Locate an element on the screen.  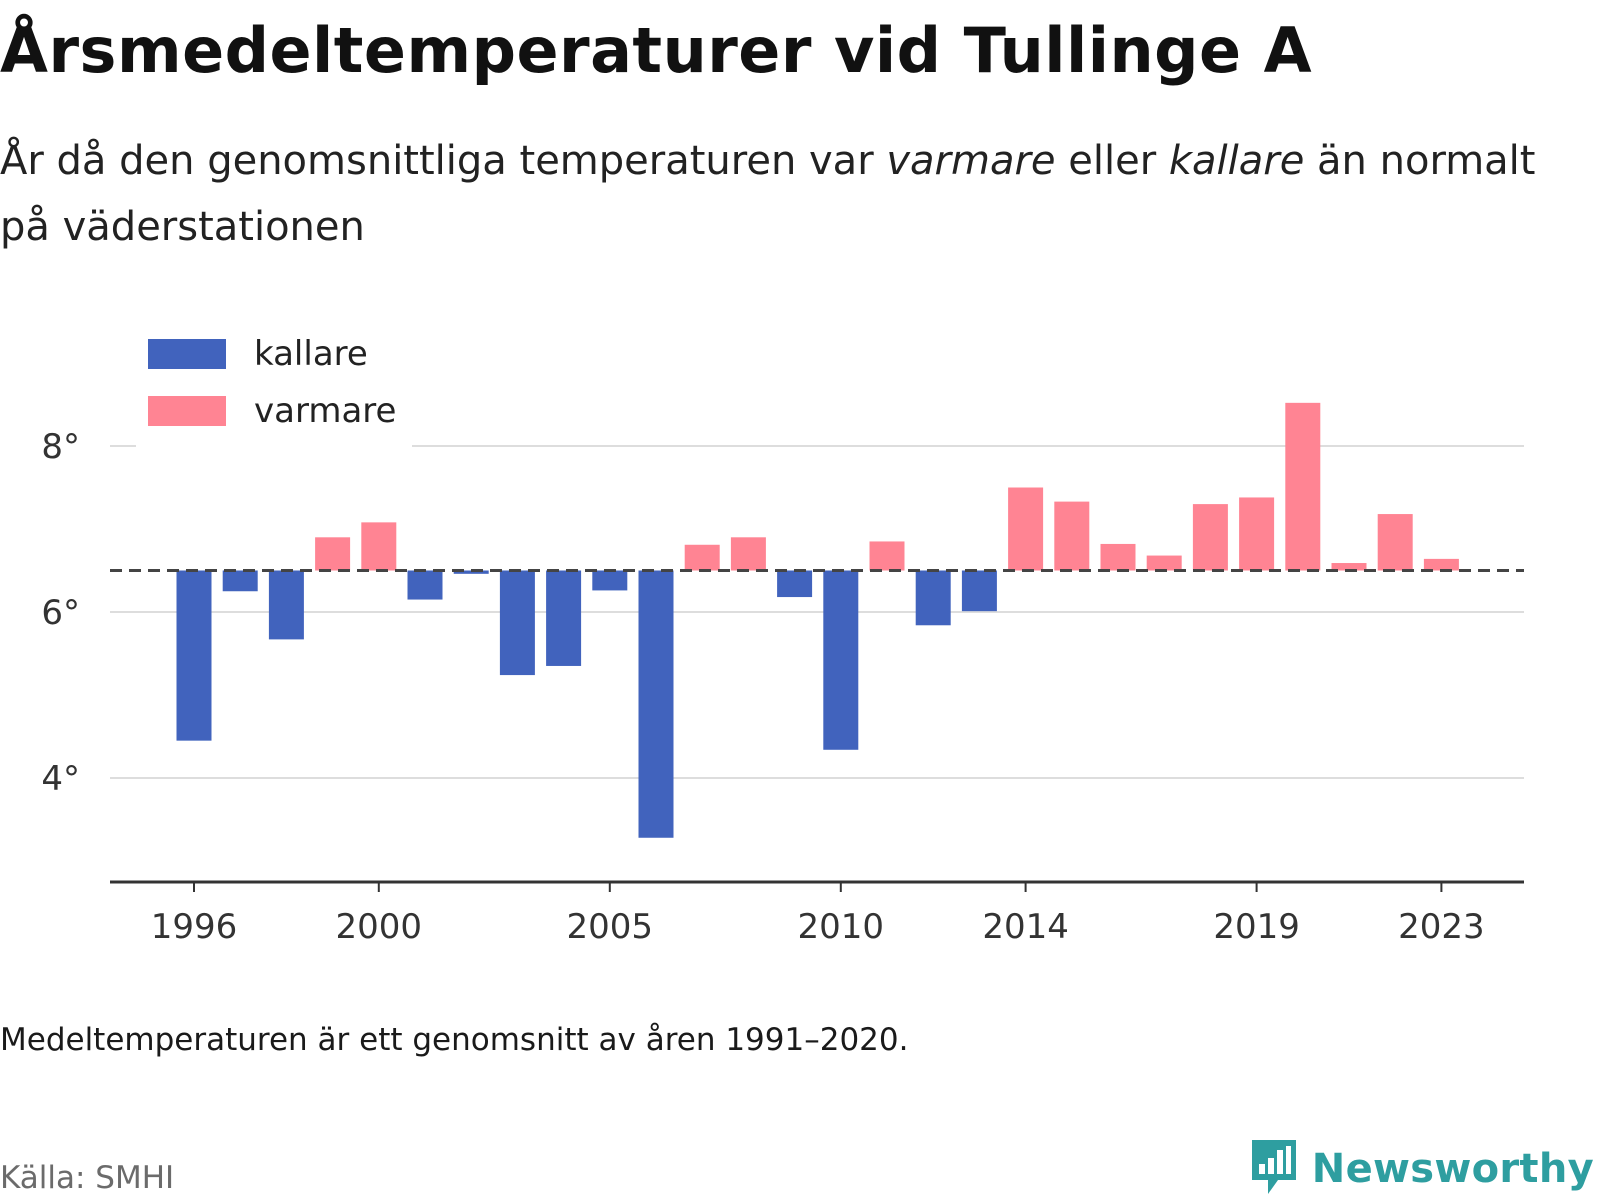
x-tick-label: 2005 is located at coordinates (610, 927).